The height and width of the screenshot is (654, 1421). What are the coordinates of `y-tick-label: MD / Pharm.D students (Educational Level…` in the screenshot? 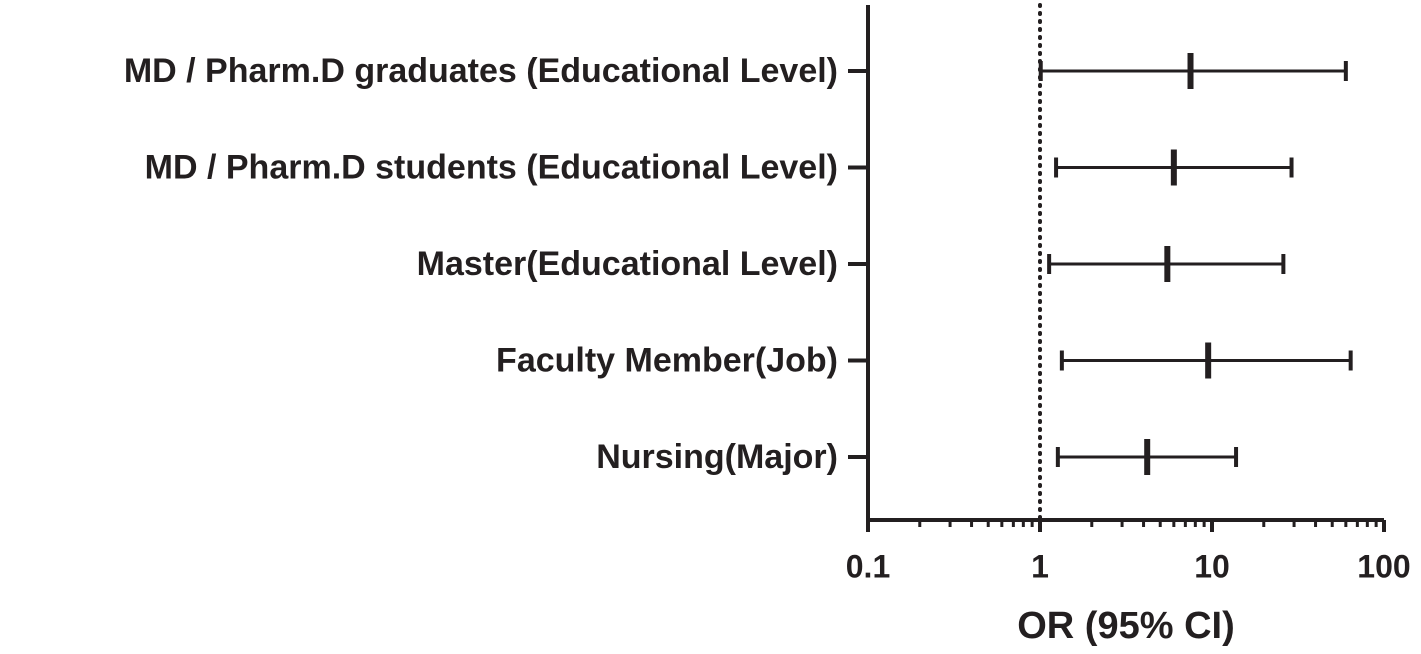 It's located at (491, 167).